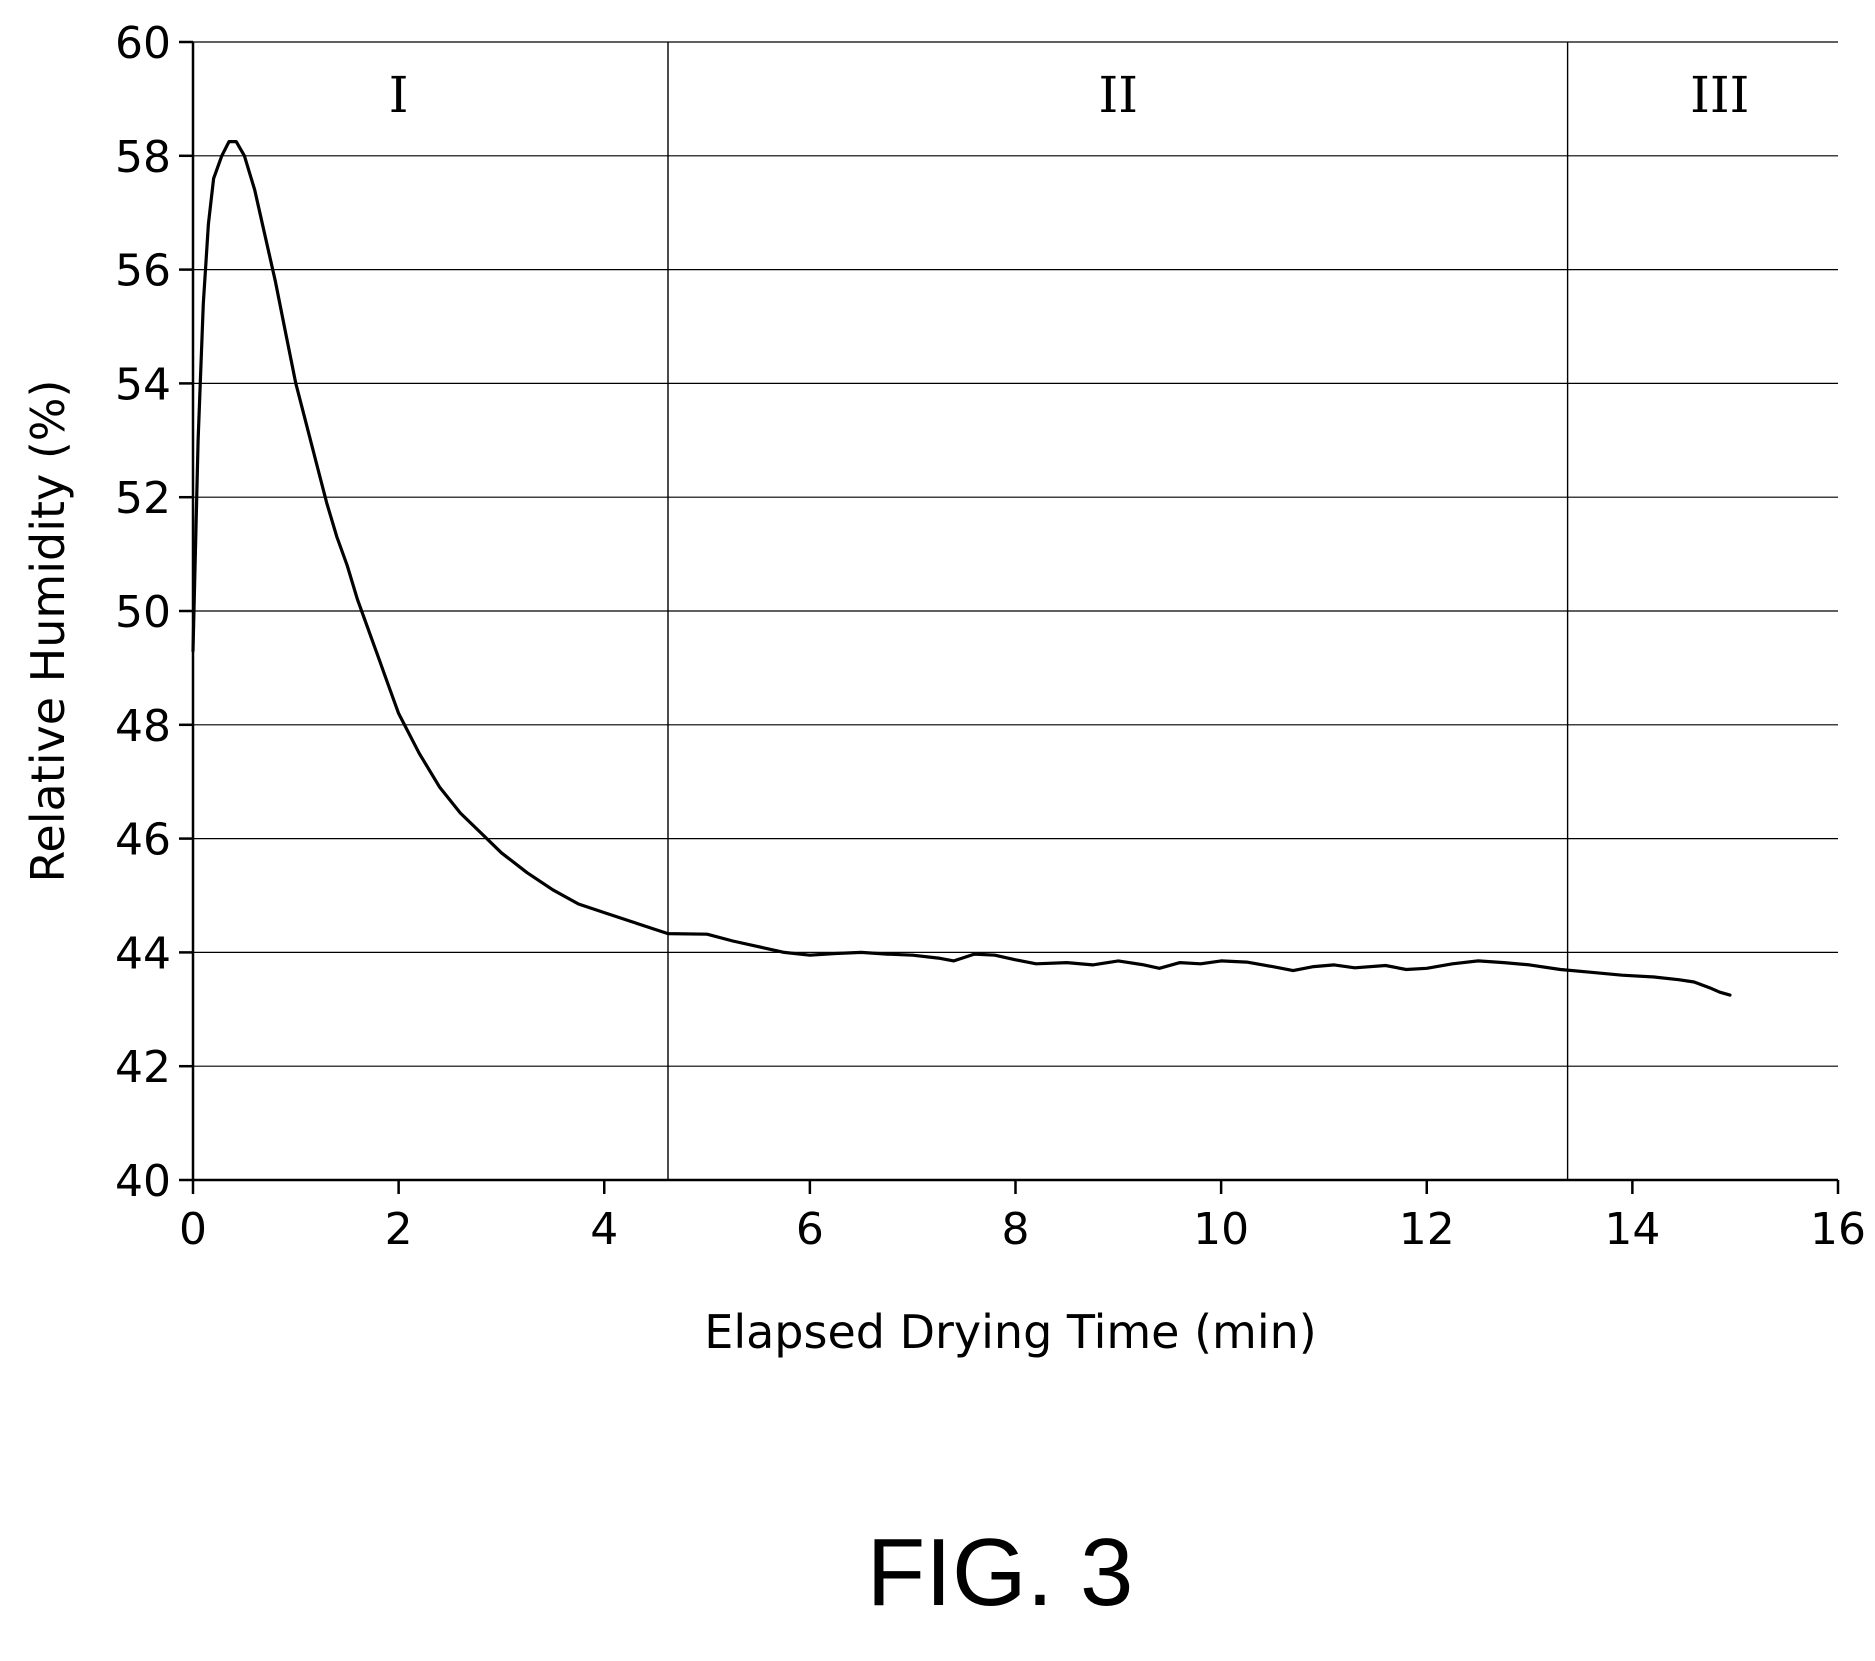 This screenshot has width=1875, height=1661. Describe the element at coordinates (143, 1181) in the screenshot. I see `y-tick-label-40: 40` at that location.